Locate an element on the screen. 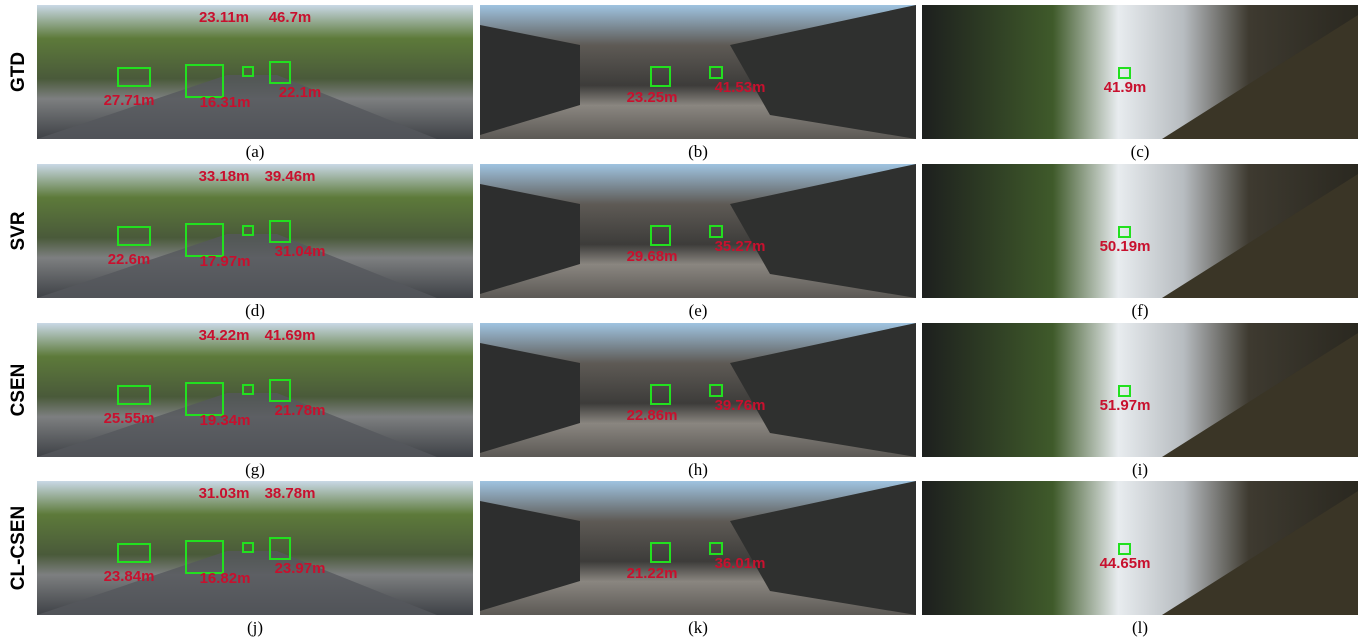 The image size is (1360, 639). distance-label: 41.69m is located at coordinates (290, 335).